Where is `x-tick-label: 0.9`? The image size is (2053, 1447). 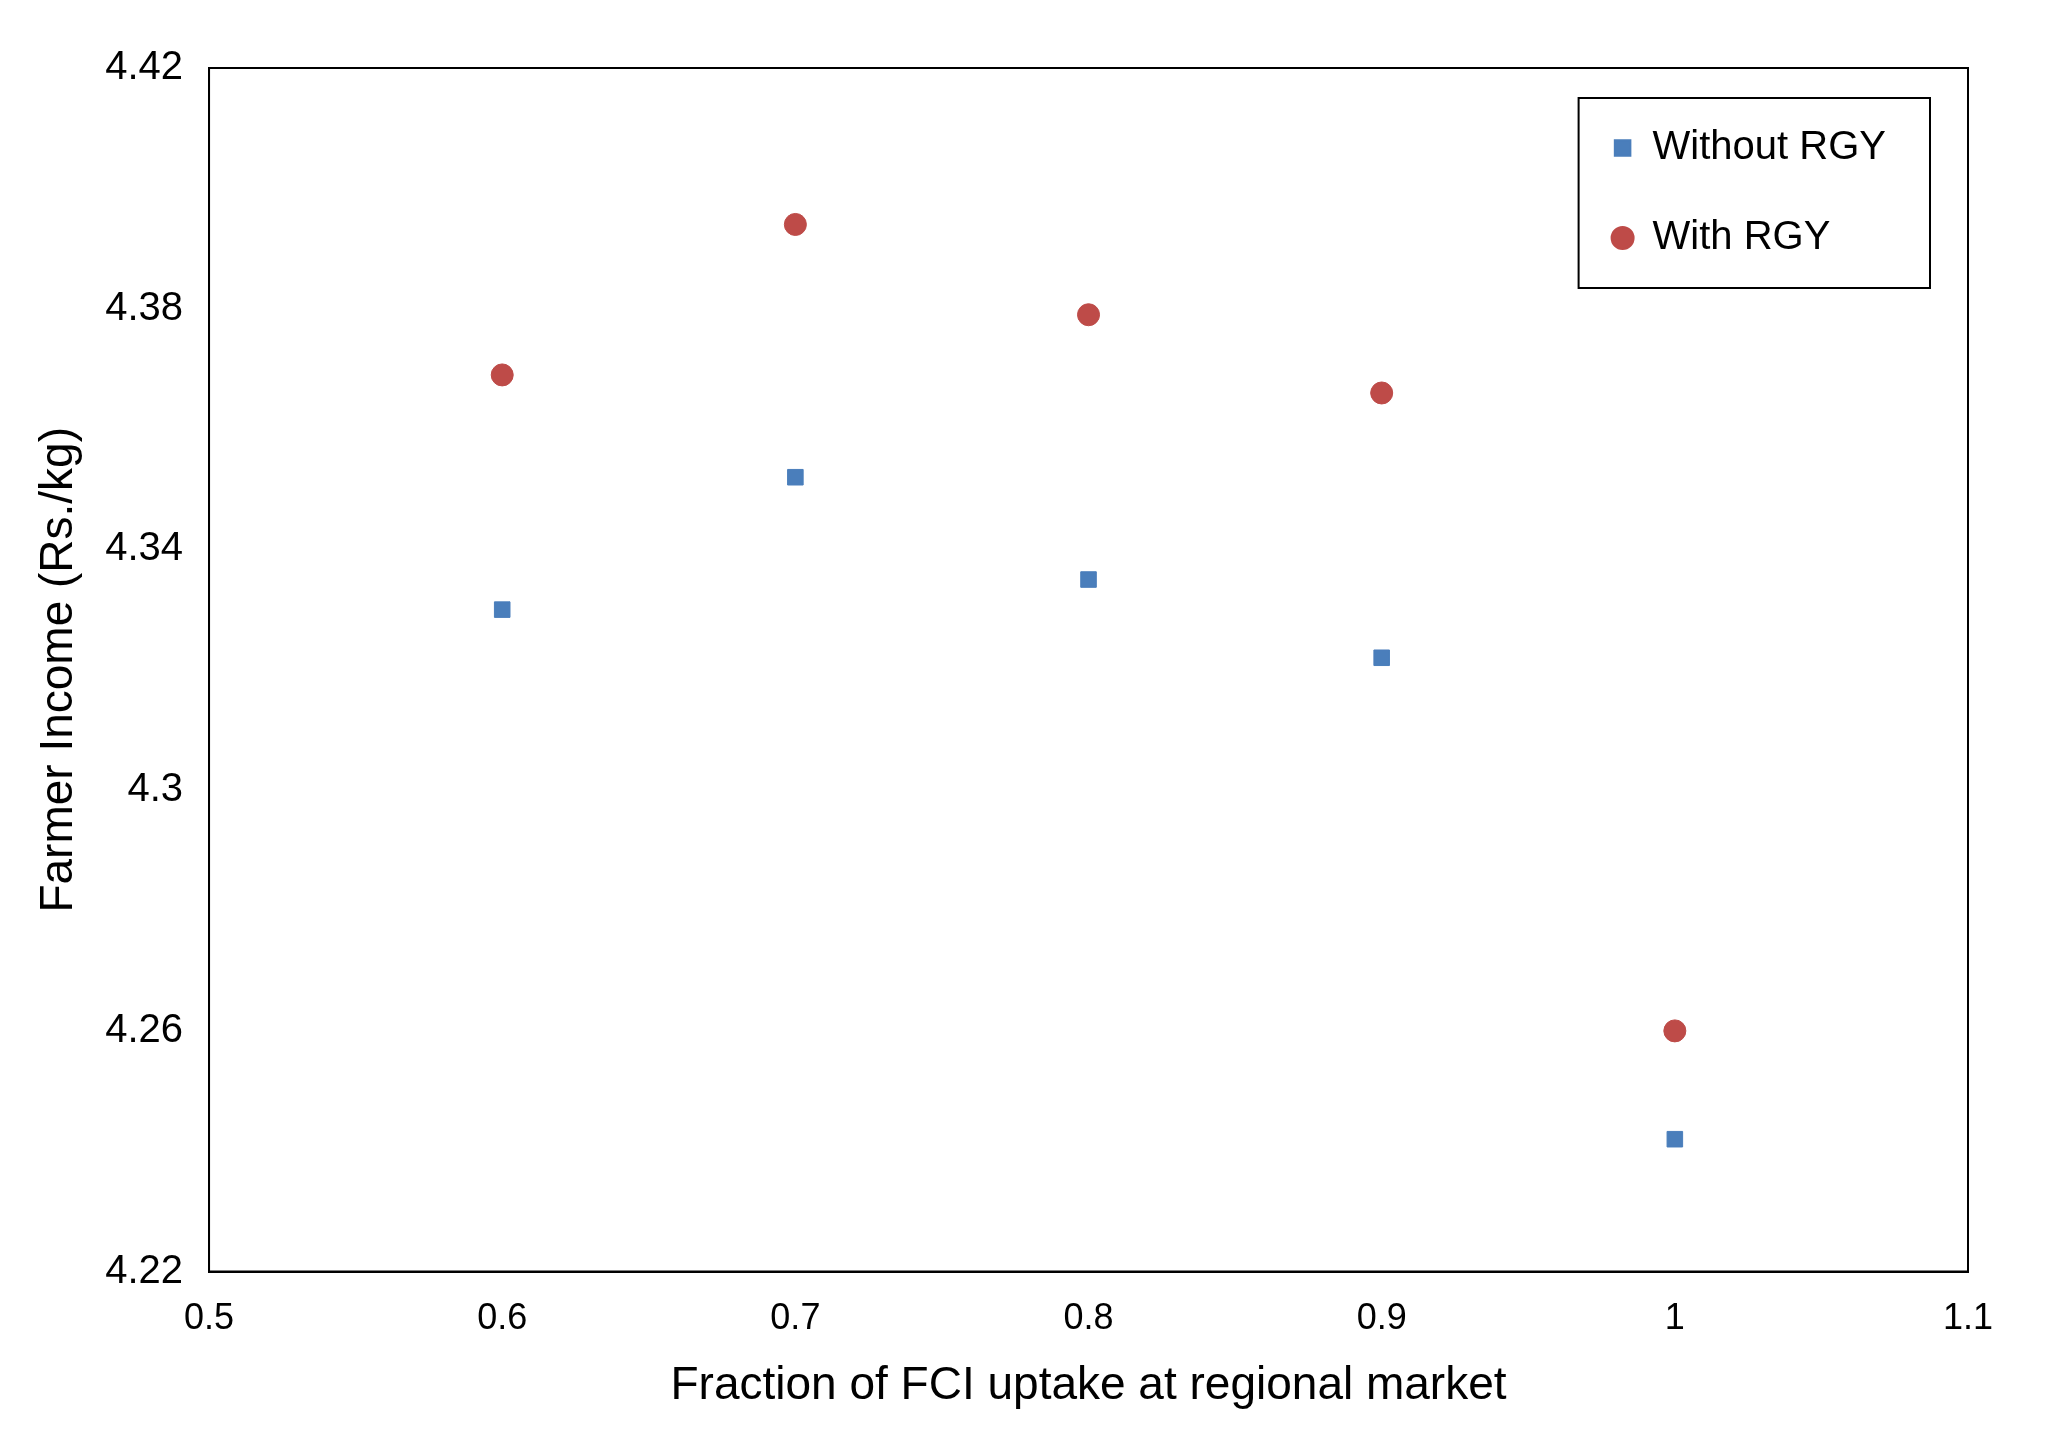 x-tick-label: 0.9 is located at coordinates (1381, 1317).